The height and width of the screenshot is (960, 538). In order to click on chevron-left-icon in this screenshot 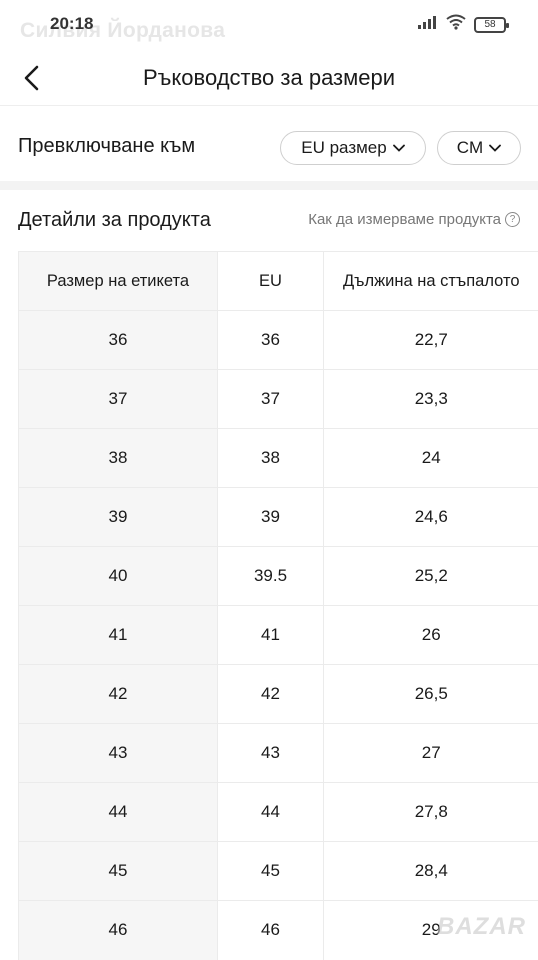, I will do `click(31, 78)`.